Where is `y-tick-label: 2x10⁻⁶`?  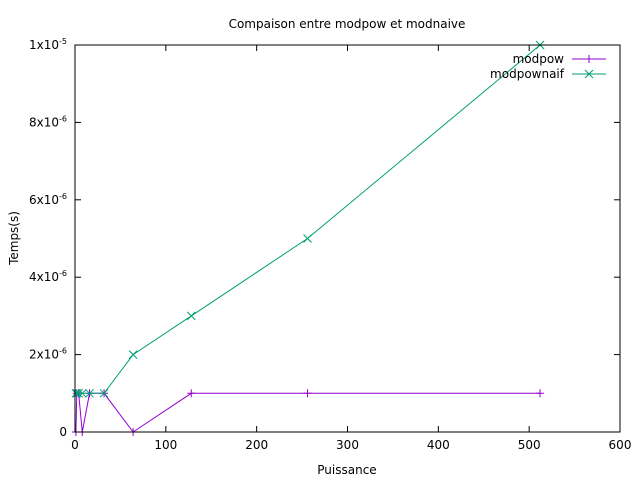 y-tick-label: 2x10⁻⁶ is located at coordinates (48, 354).